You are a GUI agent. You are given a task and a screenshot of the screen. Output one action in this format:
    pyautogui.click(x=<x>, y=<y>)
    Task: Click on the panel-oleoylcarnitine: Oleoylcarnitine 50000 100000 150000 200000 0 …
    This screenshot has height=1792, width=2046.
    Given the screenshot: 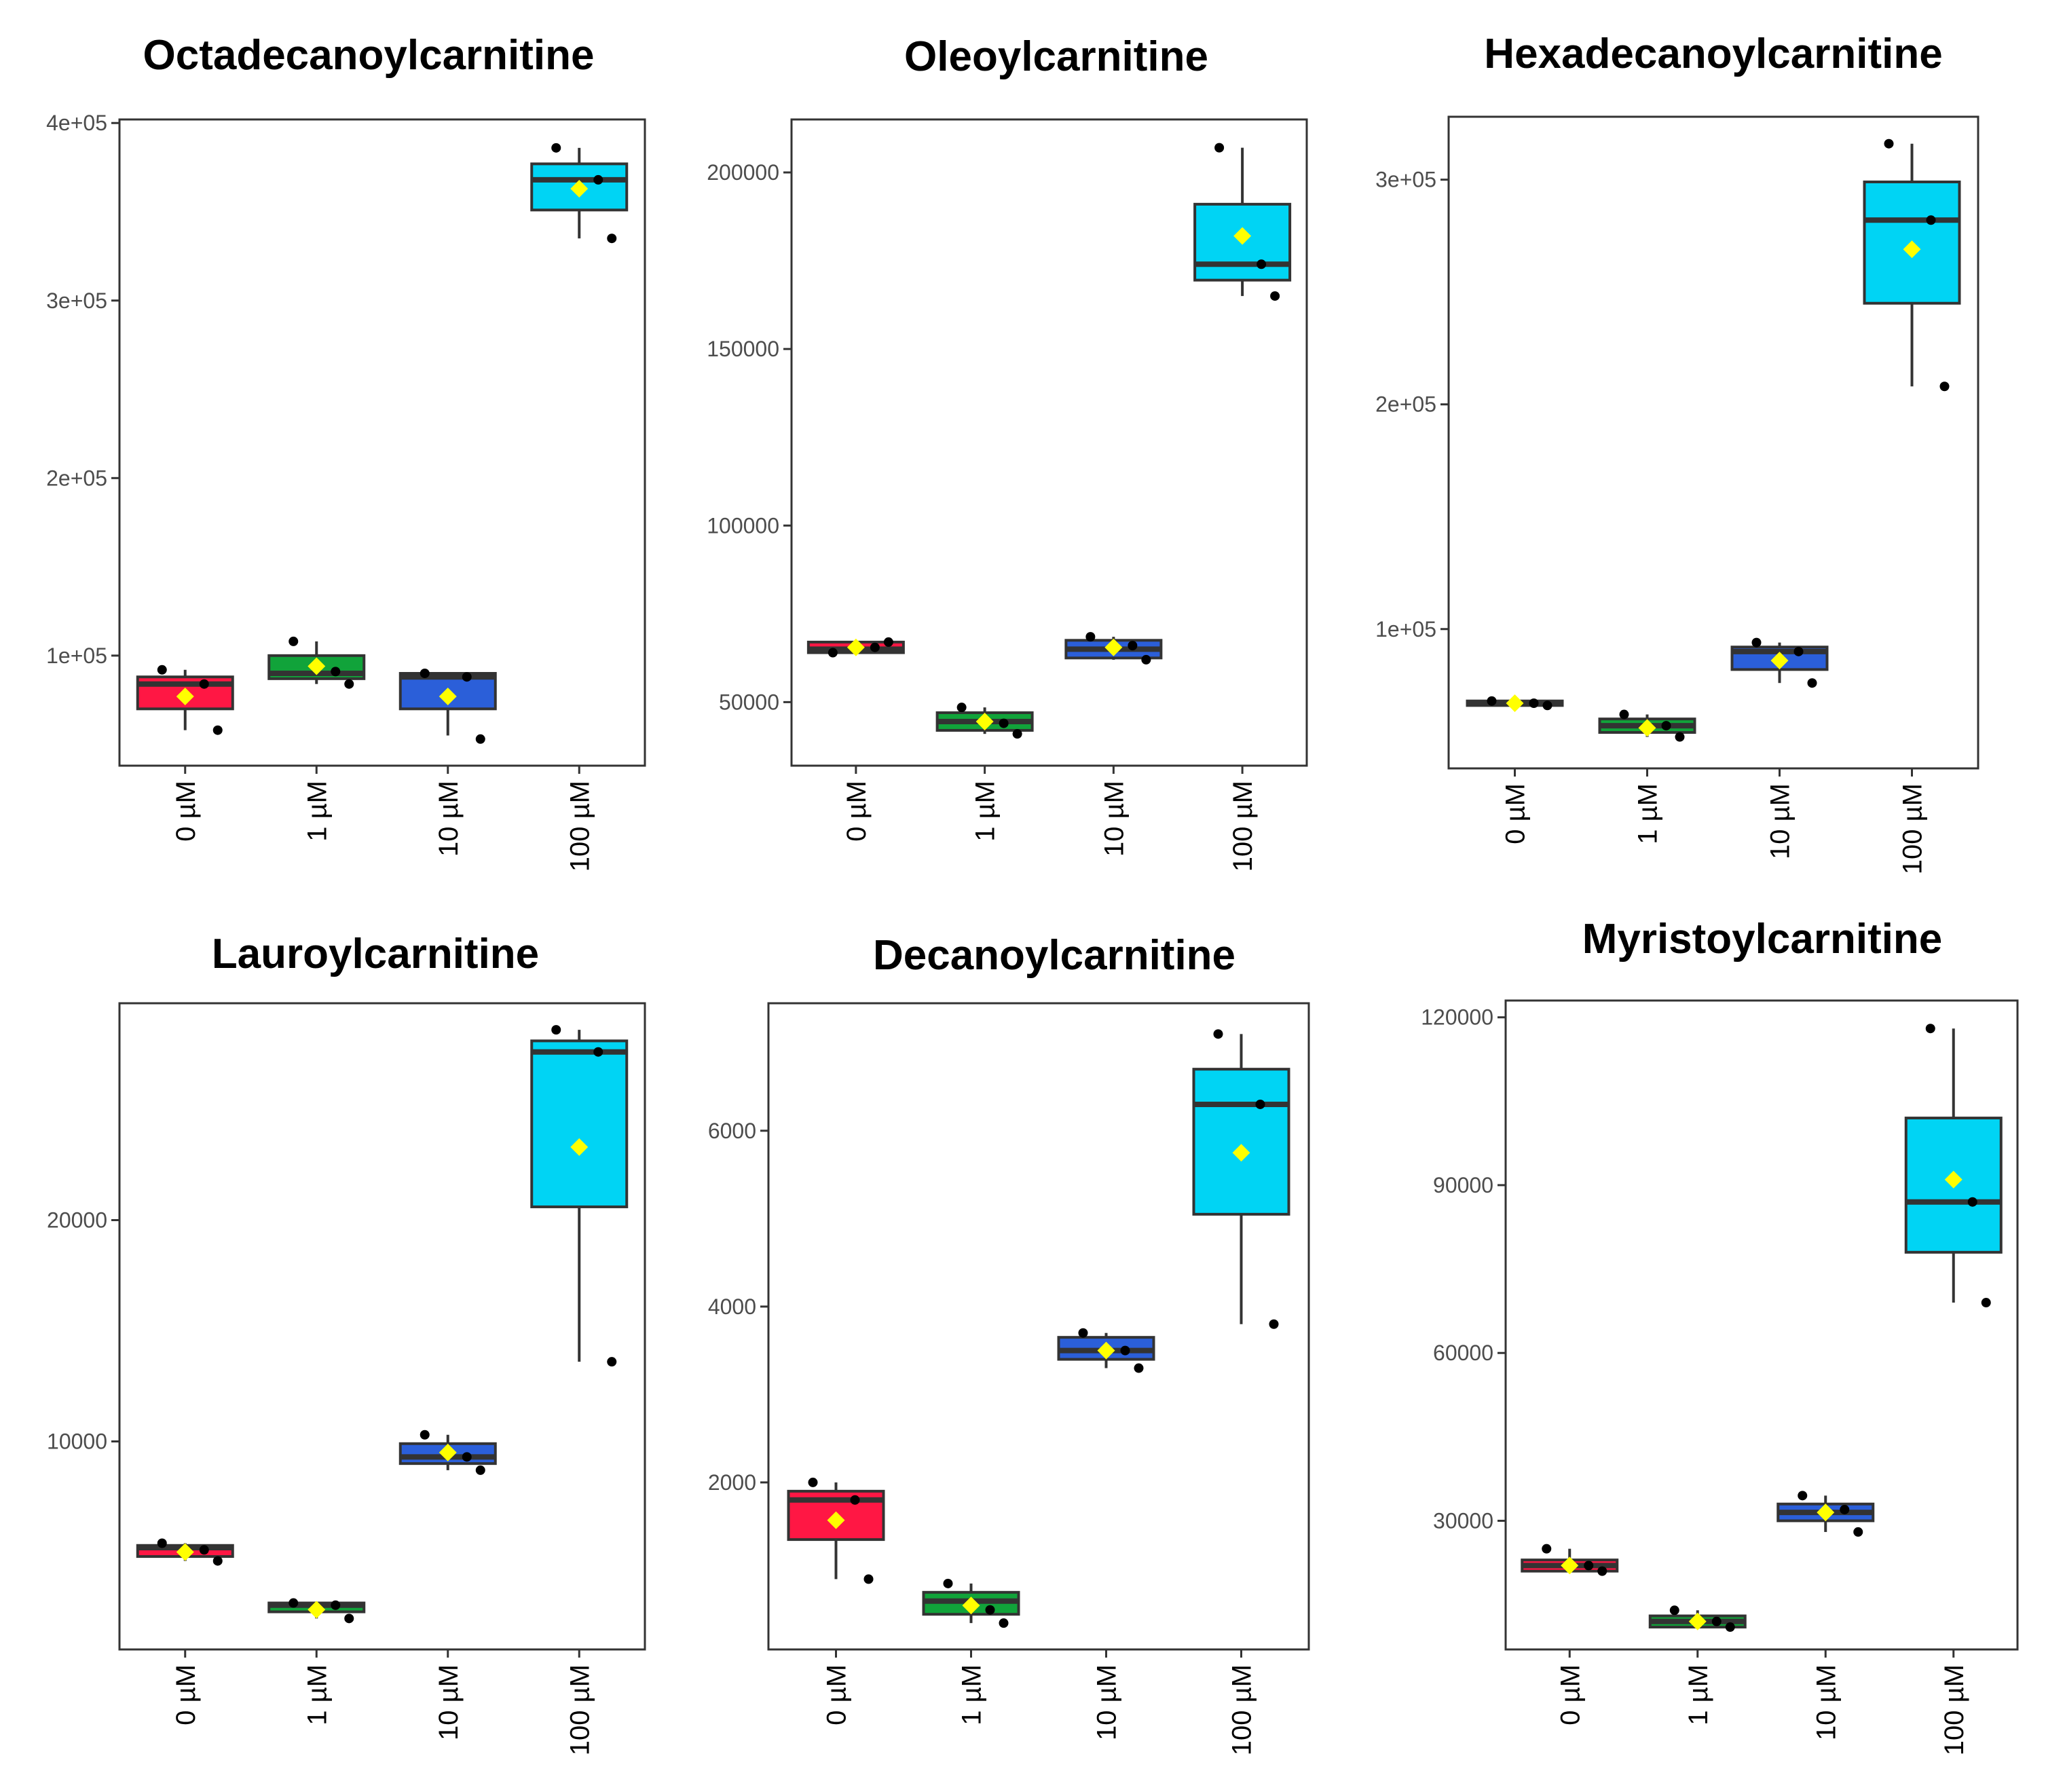 What is the action you would take?
    pyautogui.click(x=1007, y=453)
    